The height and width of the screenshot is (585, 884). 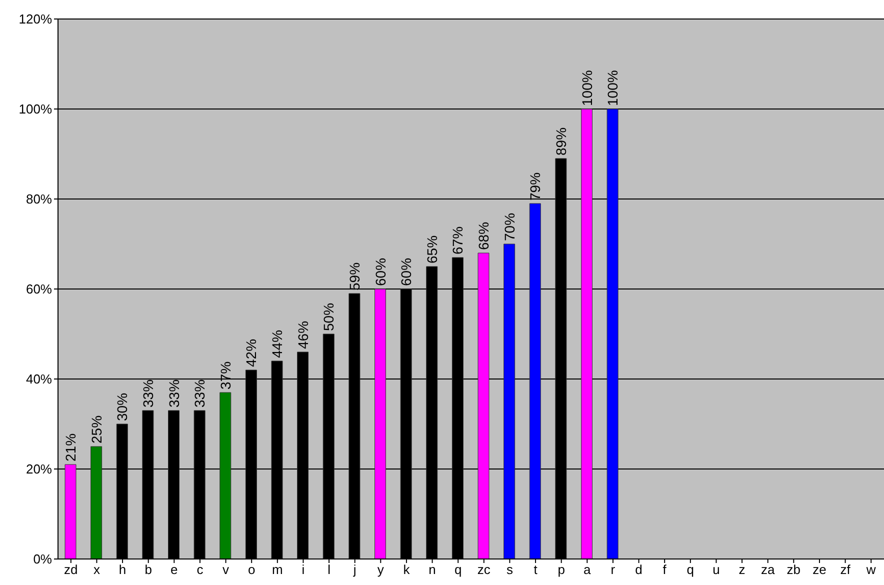 I want to click on y-tick-label: 0%, so click(x=42, y=559).